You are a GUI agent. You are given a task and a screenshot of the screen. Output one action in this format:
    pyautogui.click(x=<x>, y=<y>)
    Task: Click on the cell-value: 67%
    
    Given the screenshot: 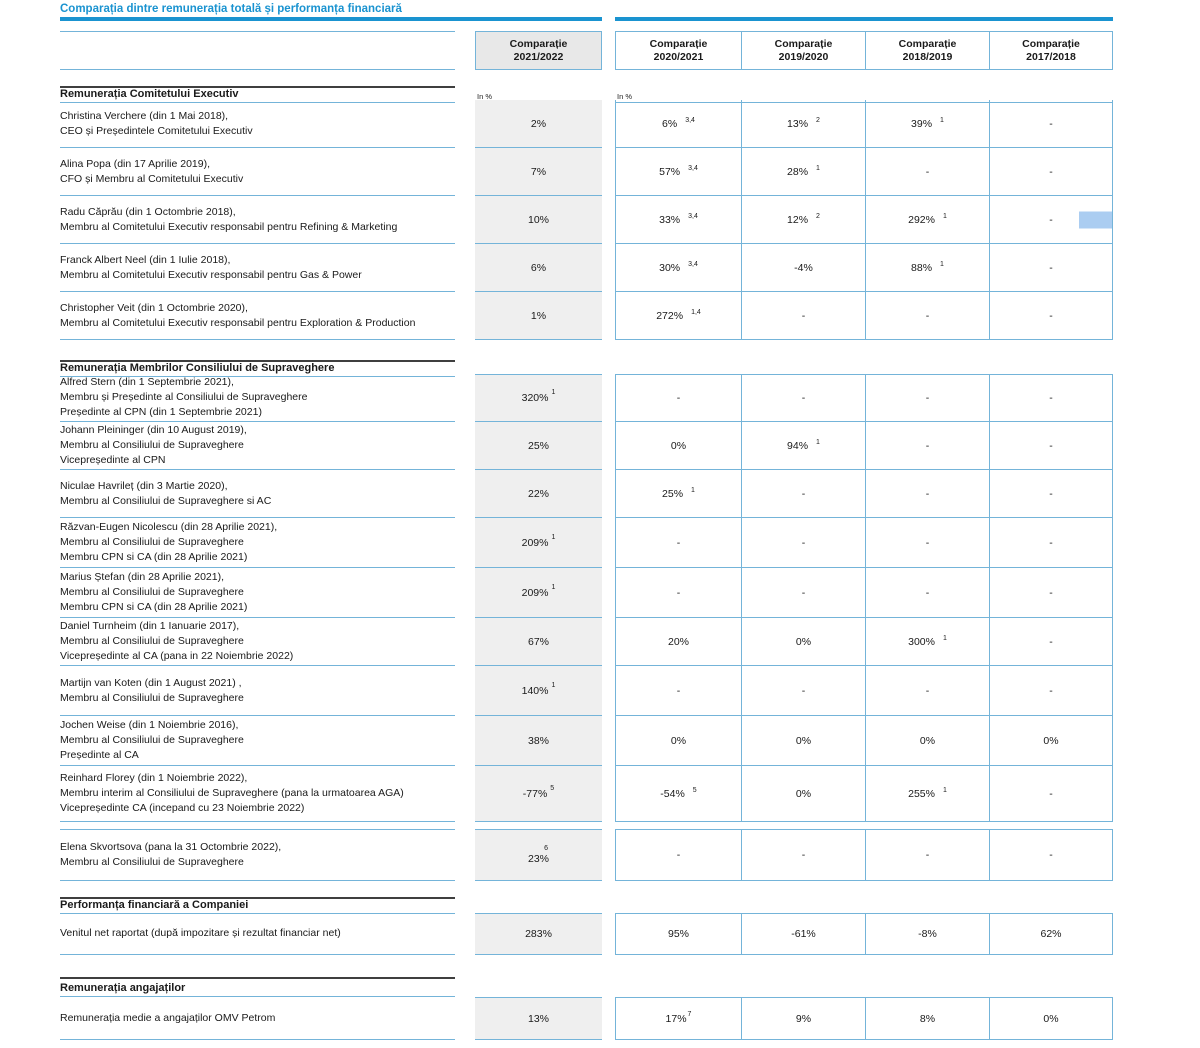 What is the action you would take?
    pyautogui.click(x=538, y=642)
    